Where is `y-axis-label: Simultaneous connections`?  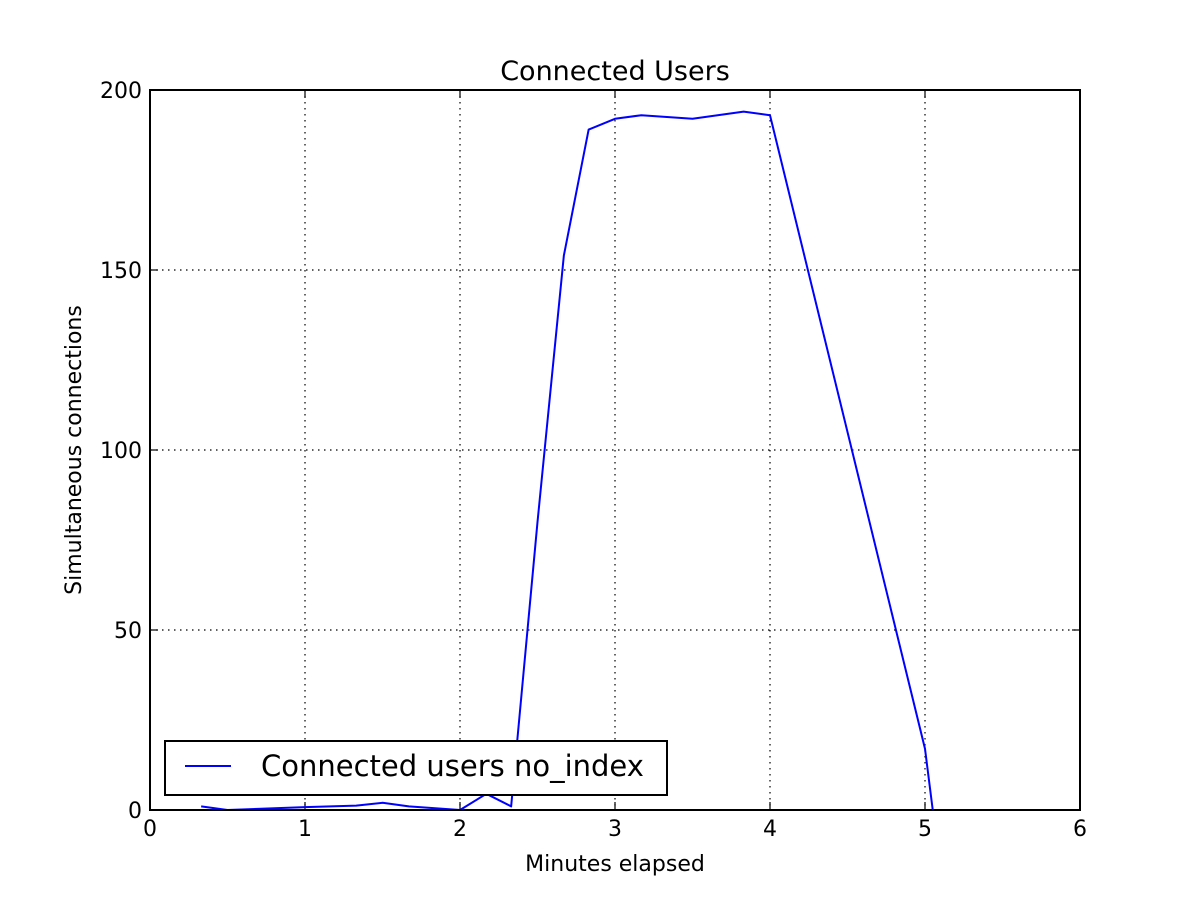
y-axis-label: Simultaneous connections is located at coordinates (74, 450).